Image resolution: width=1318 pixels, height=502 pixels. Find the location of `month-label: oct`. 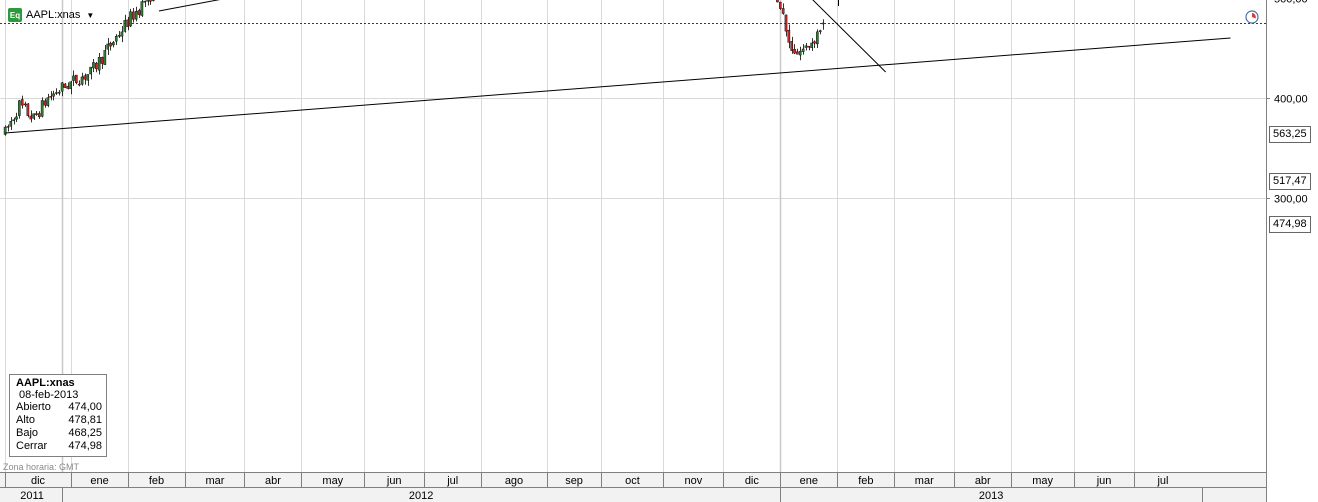

month-label: oct is located at coordinates (632, 481).